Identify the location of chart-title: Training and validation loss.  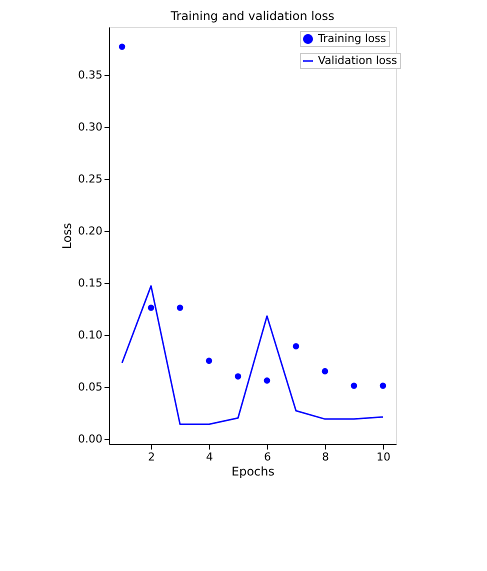
(252, 16).